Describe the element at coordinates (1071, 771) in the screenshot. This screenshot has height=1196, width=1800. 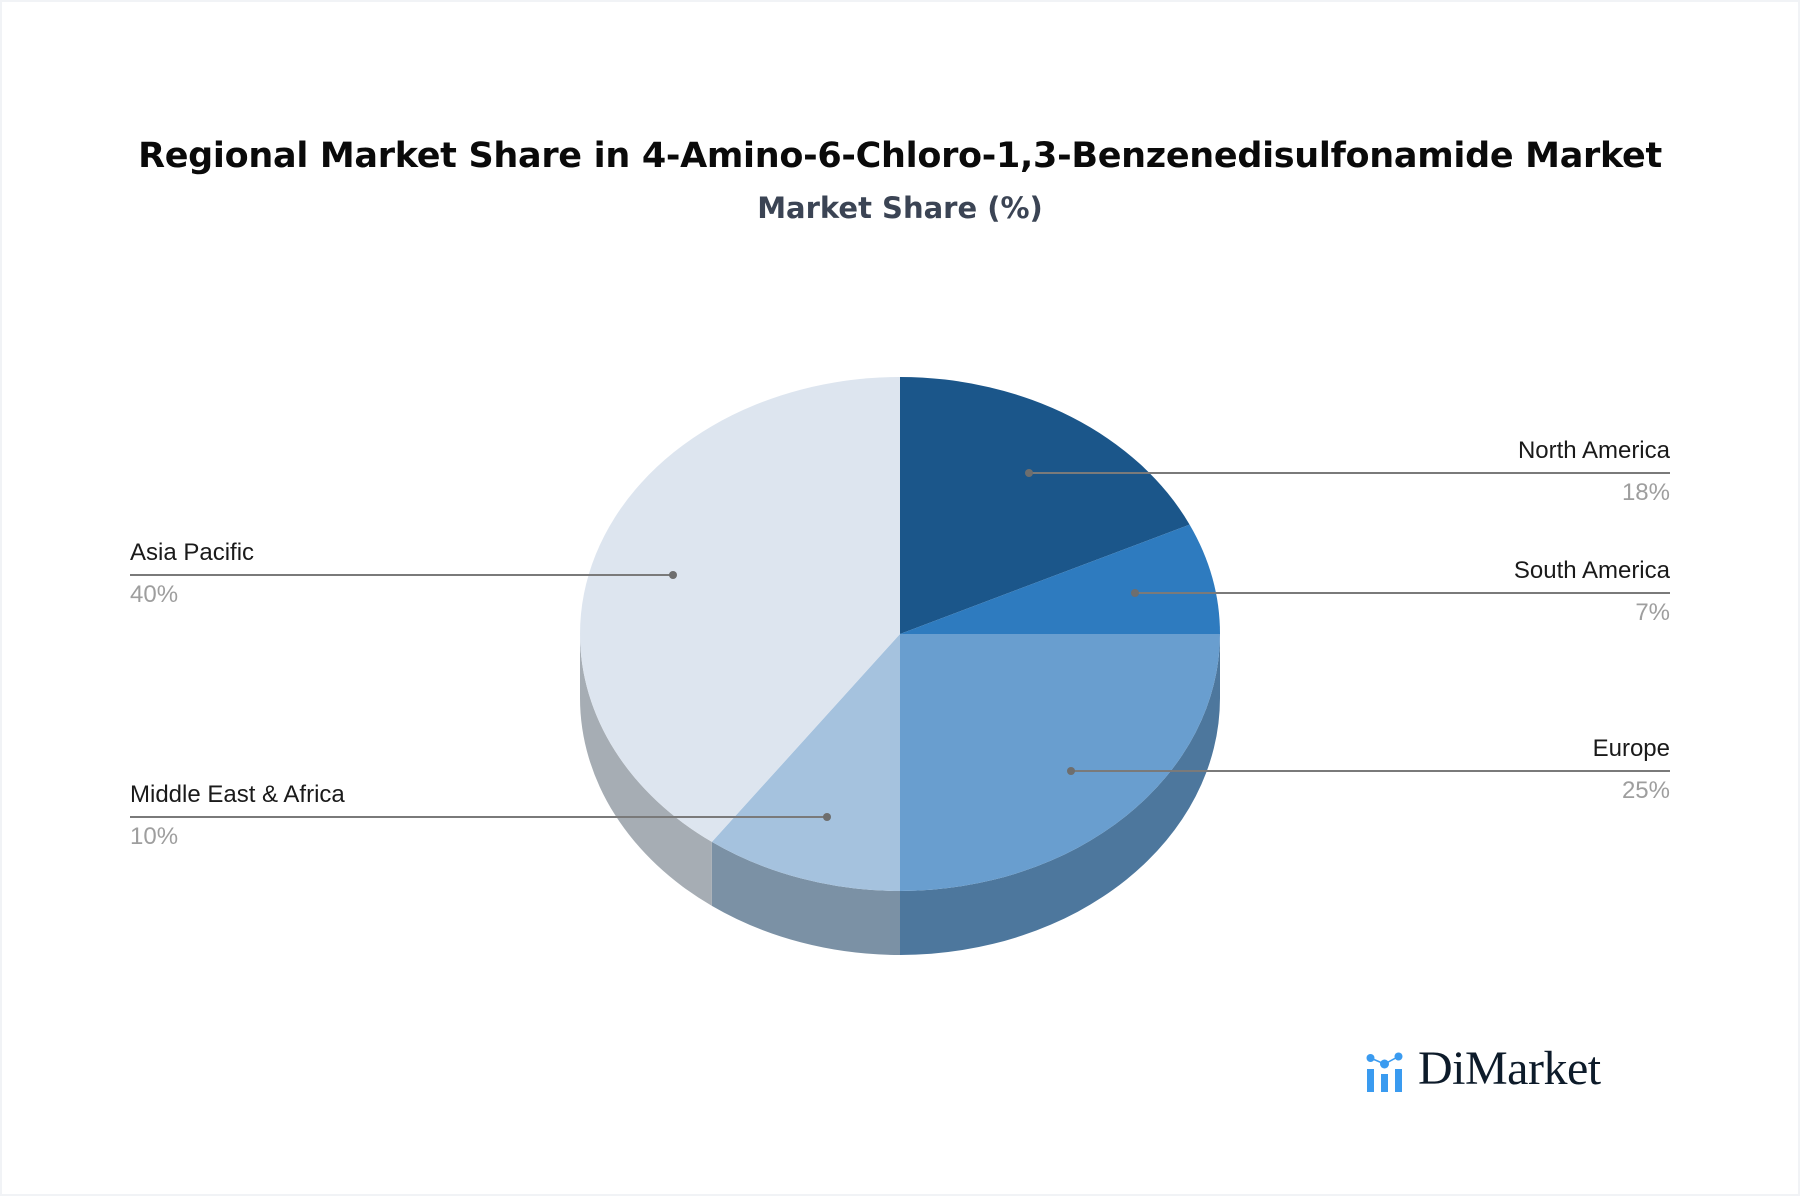
I see `leader-dot-europe` at that location.